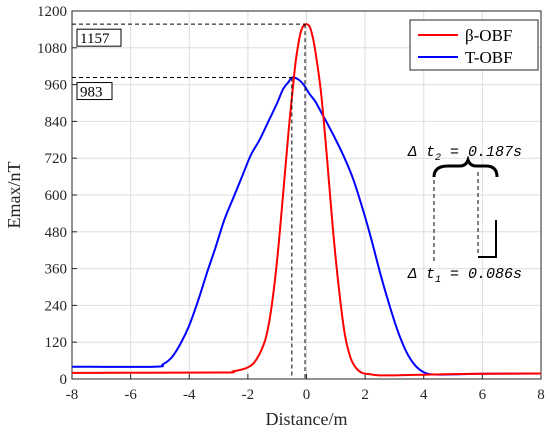 The image size is (550, 433). I want to click on legend-label-beta-obf: β-OBF, so click(488, 35).